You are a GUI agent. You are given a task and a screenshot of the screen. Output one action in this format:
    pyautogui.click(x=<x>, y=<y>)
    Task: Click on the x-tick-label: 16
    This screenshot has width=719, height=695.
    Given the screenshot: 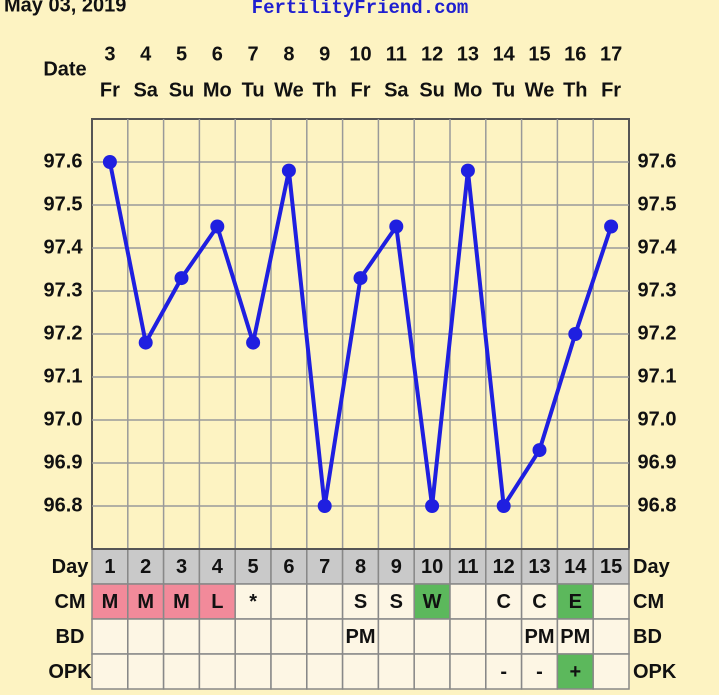 What is the action you would take?
    pyautogui.click(x=575, y=54)
    